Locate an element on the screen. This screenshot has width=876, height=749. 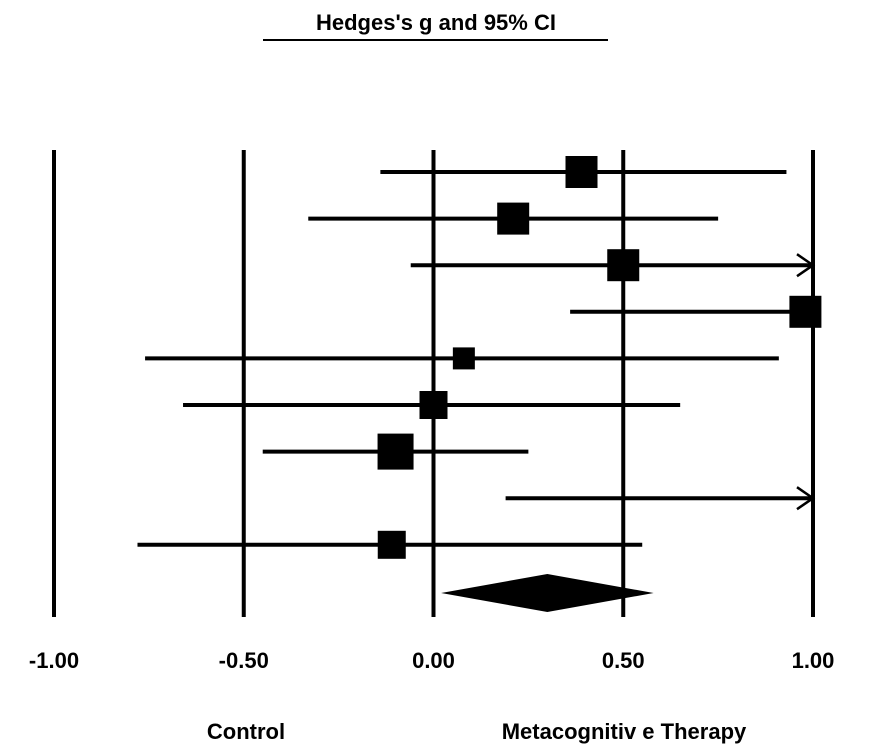
x-tick-label: 0.50 is located at coordinates (623, 660).